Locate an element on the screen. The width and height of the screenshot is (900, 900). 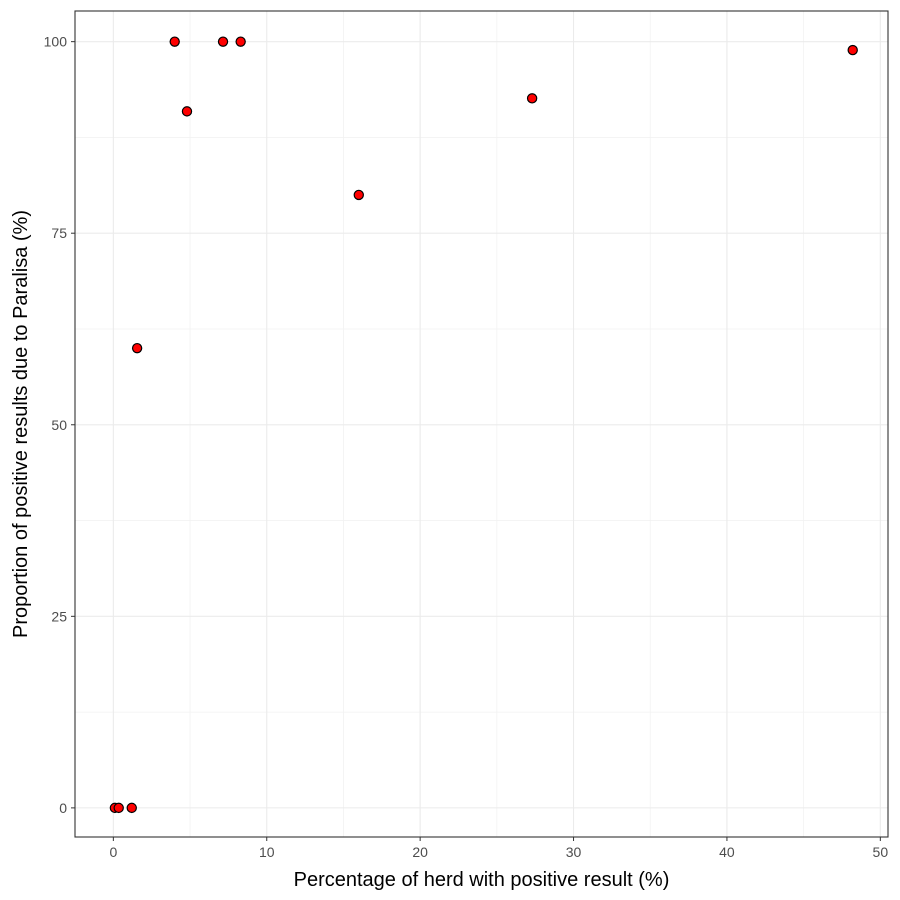
y-tick-label: 100 is located at coordinates (56, 42).